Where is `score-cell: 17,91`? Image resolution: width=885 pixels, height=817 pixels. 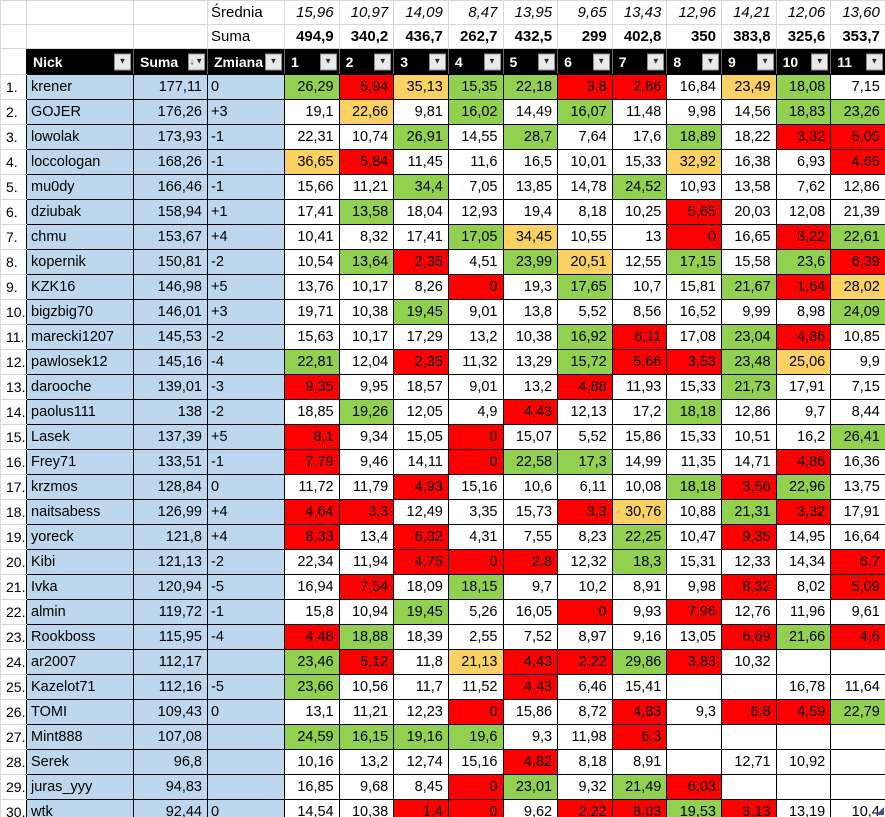 score-cell: 17,91 is located at coordinates (857, 512).